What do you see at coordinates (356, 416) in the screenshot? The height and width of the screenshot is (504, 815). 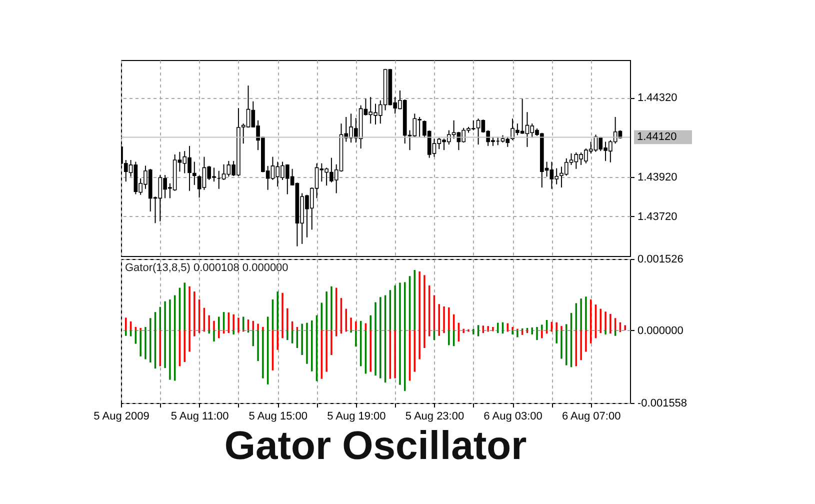 I see `x-tick-label: 5 Aug 19:00` at bounding box center [356, 416].